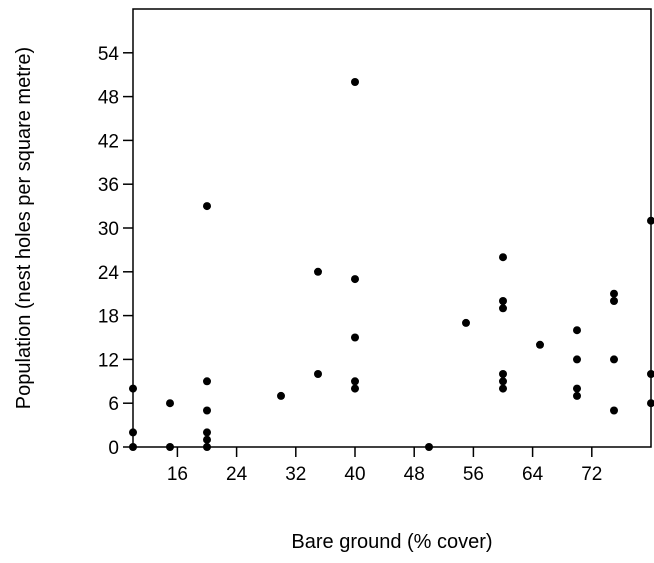 This screenshot has height=563, width=654. Describe the element at coordinates (354, 474) in the screenshot. I see `x-tick-label: 40` at that location.